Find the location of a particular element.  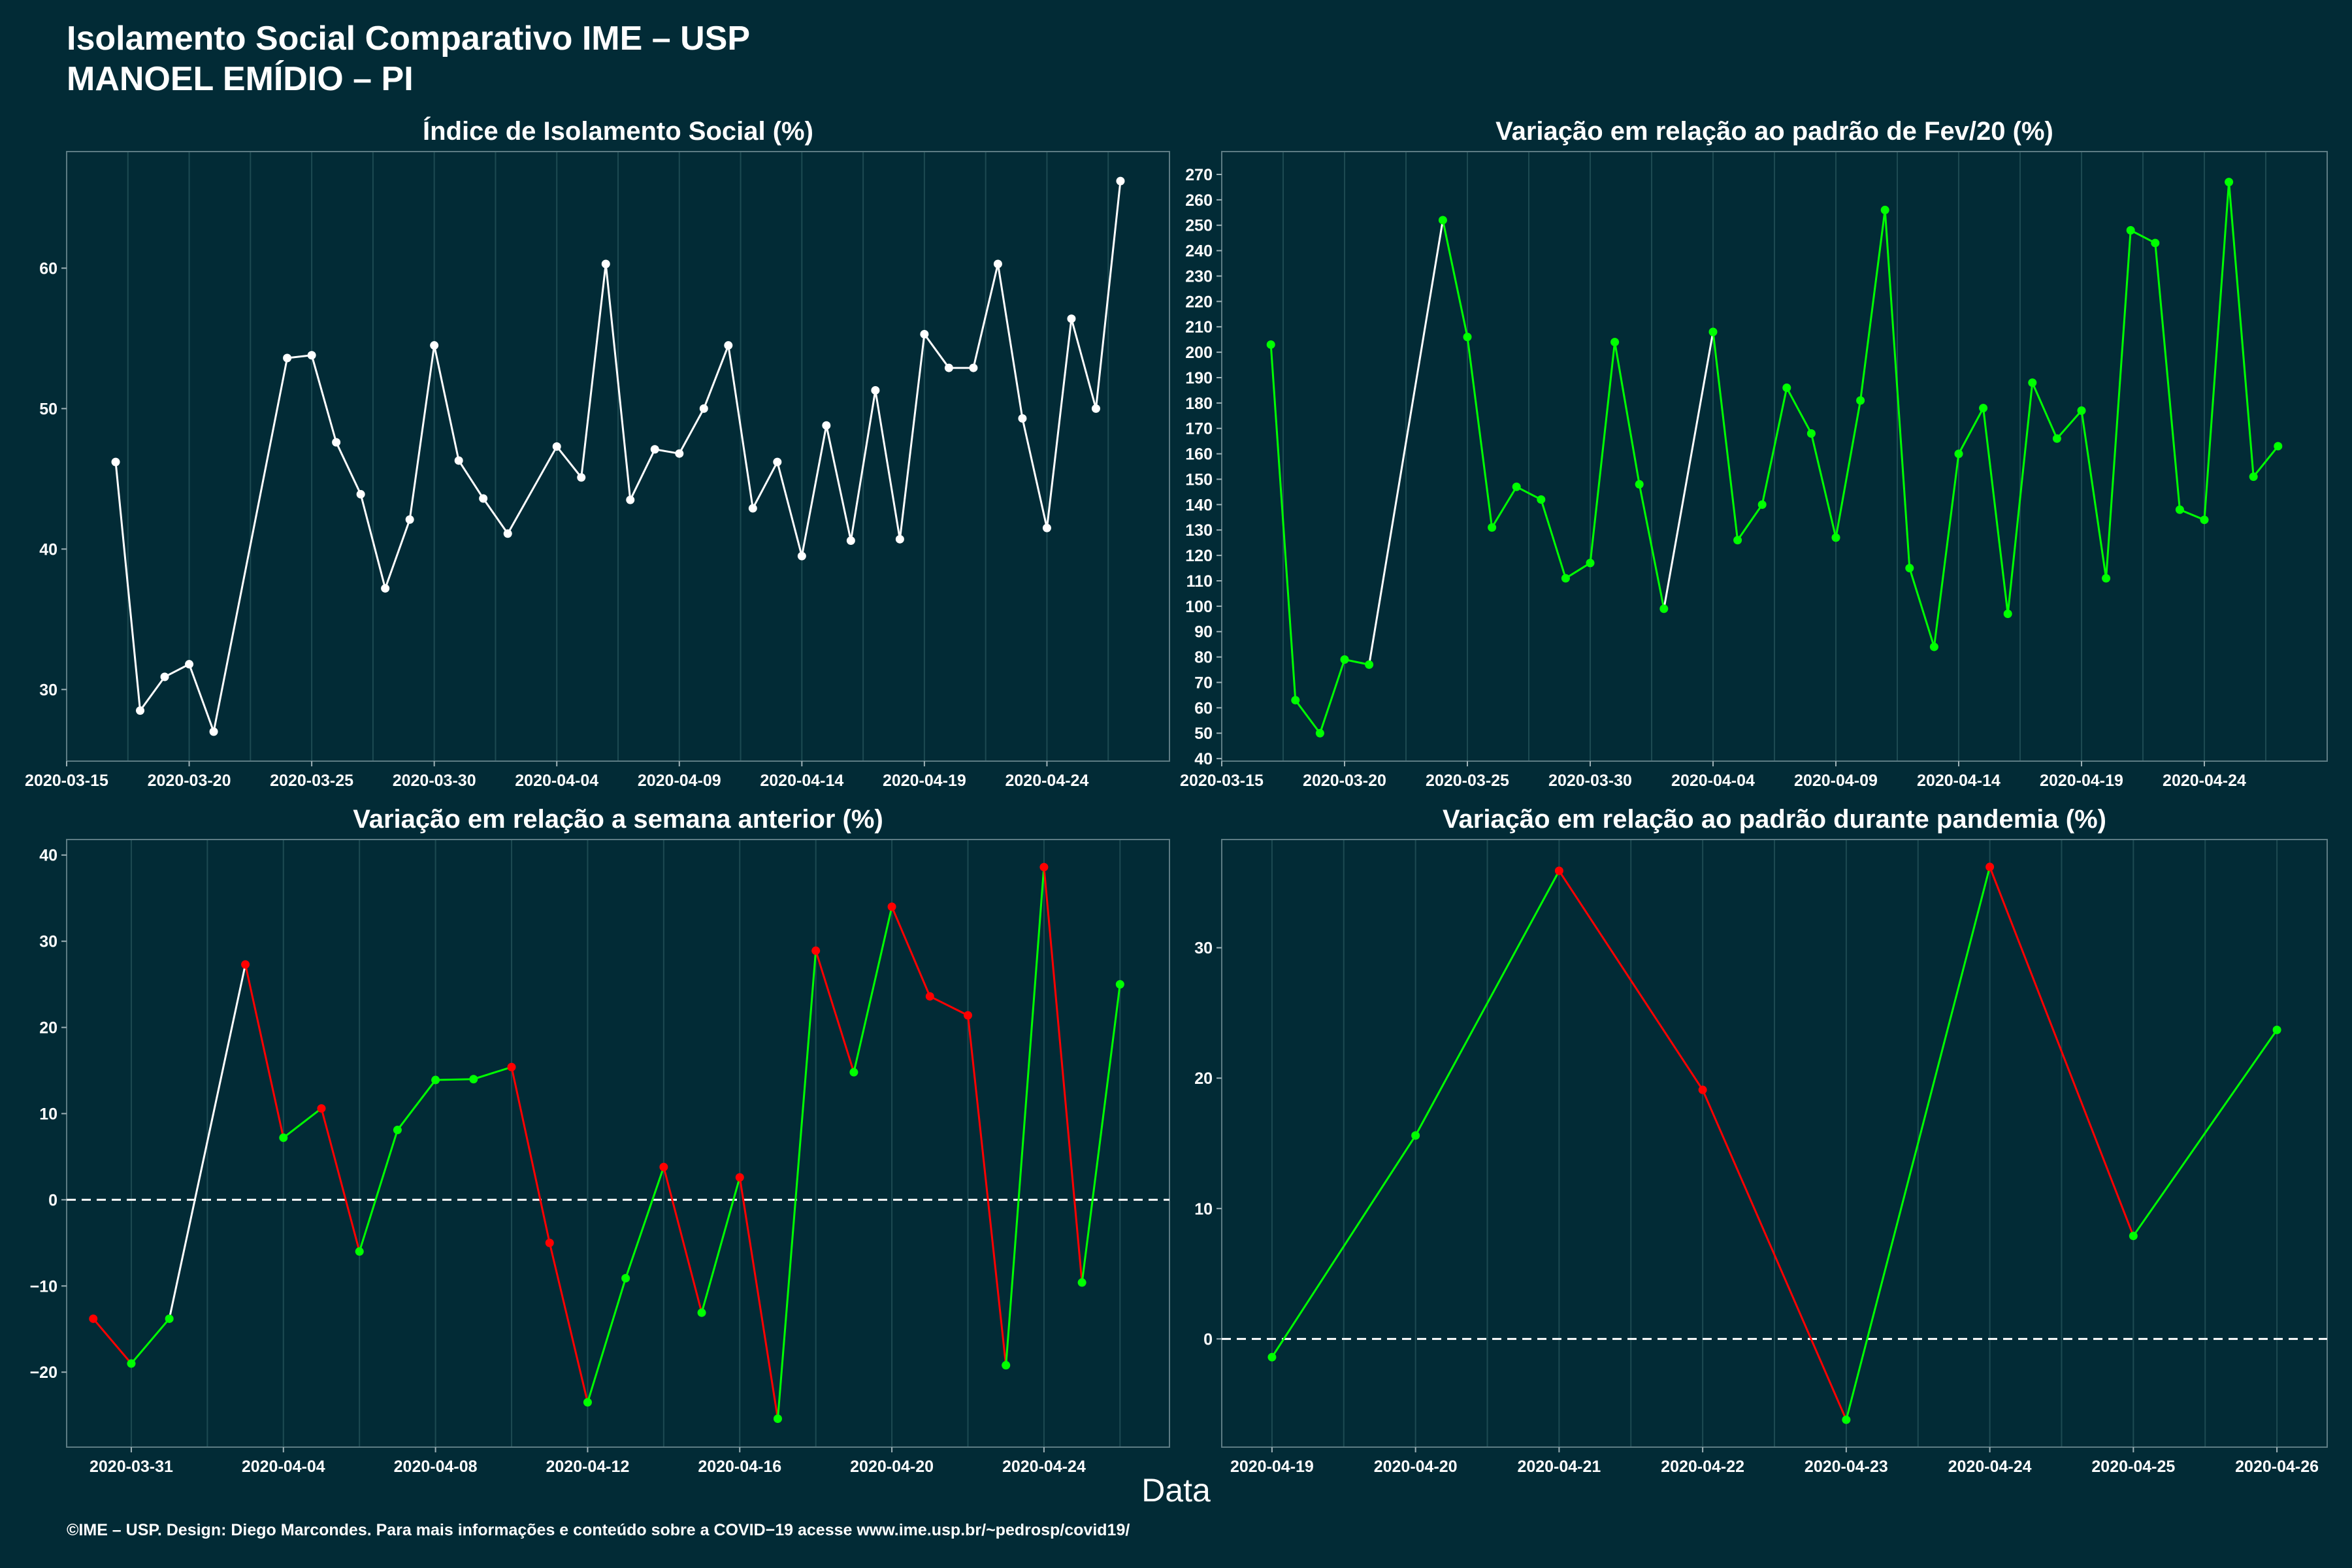

y-tick-label: 50 is located at coordinates (48, 409).